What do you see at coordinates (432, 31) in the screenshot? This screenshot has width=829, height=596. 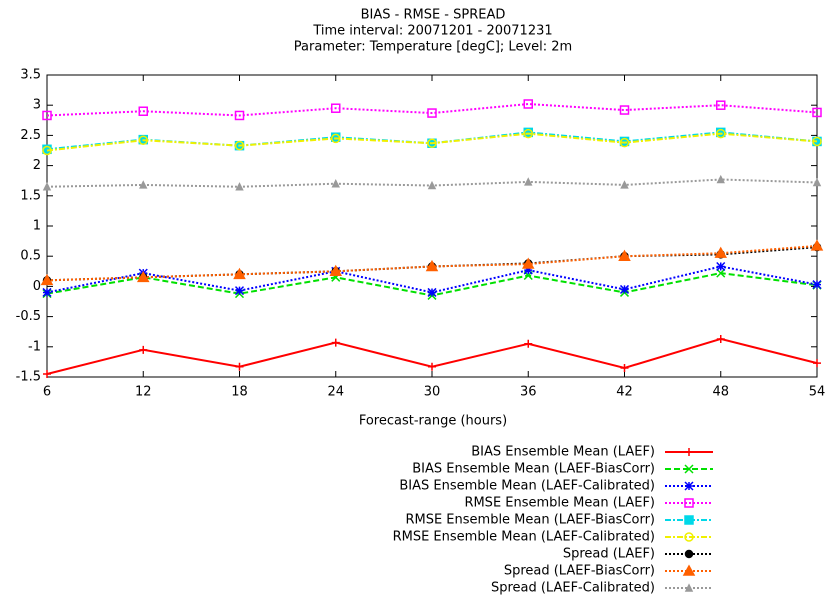 I see `chart-subtitle: Time interval: 20071201 - 20071231` at bounding box center [432, 31].